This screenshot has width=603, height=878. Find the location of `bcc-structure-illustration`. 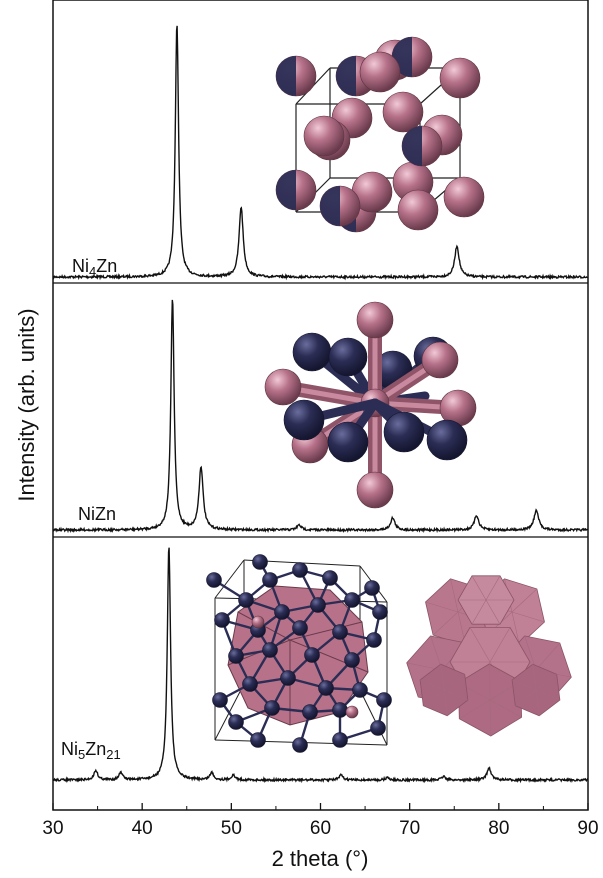

bcc-structure-illustration is located at coordinates (370, 405).